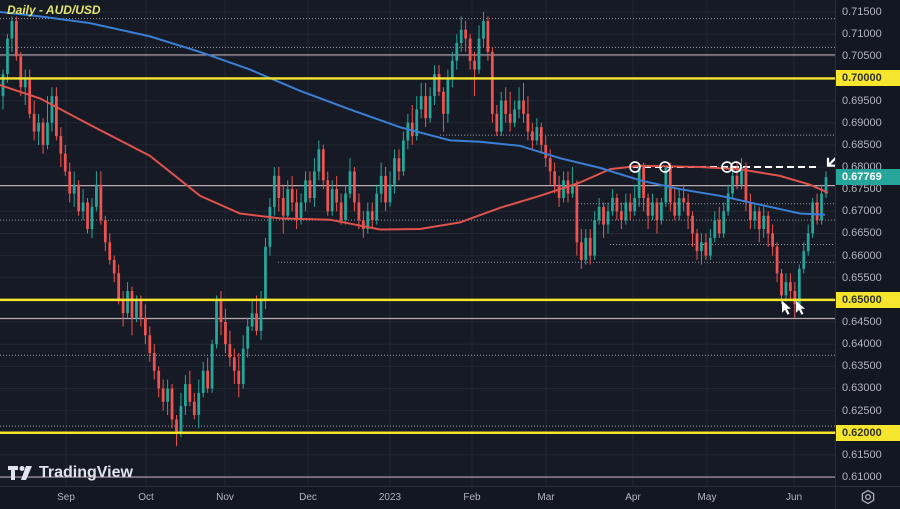  Describe the element at coordinates (868, 432) in the screenshot. I see `key-level-price-badge: 0.62000` at that location.